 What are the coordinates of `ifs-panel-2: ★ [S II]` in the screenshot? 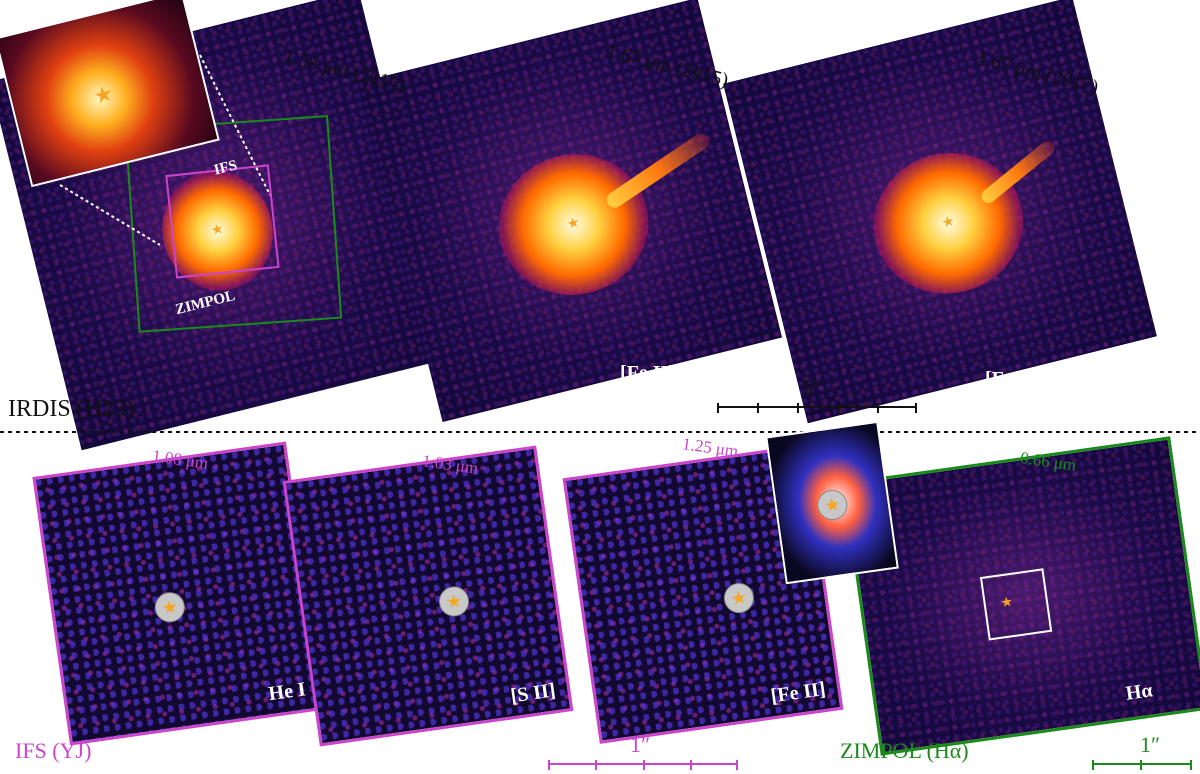 It's located at (428, 596).